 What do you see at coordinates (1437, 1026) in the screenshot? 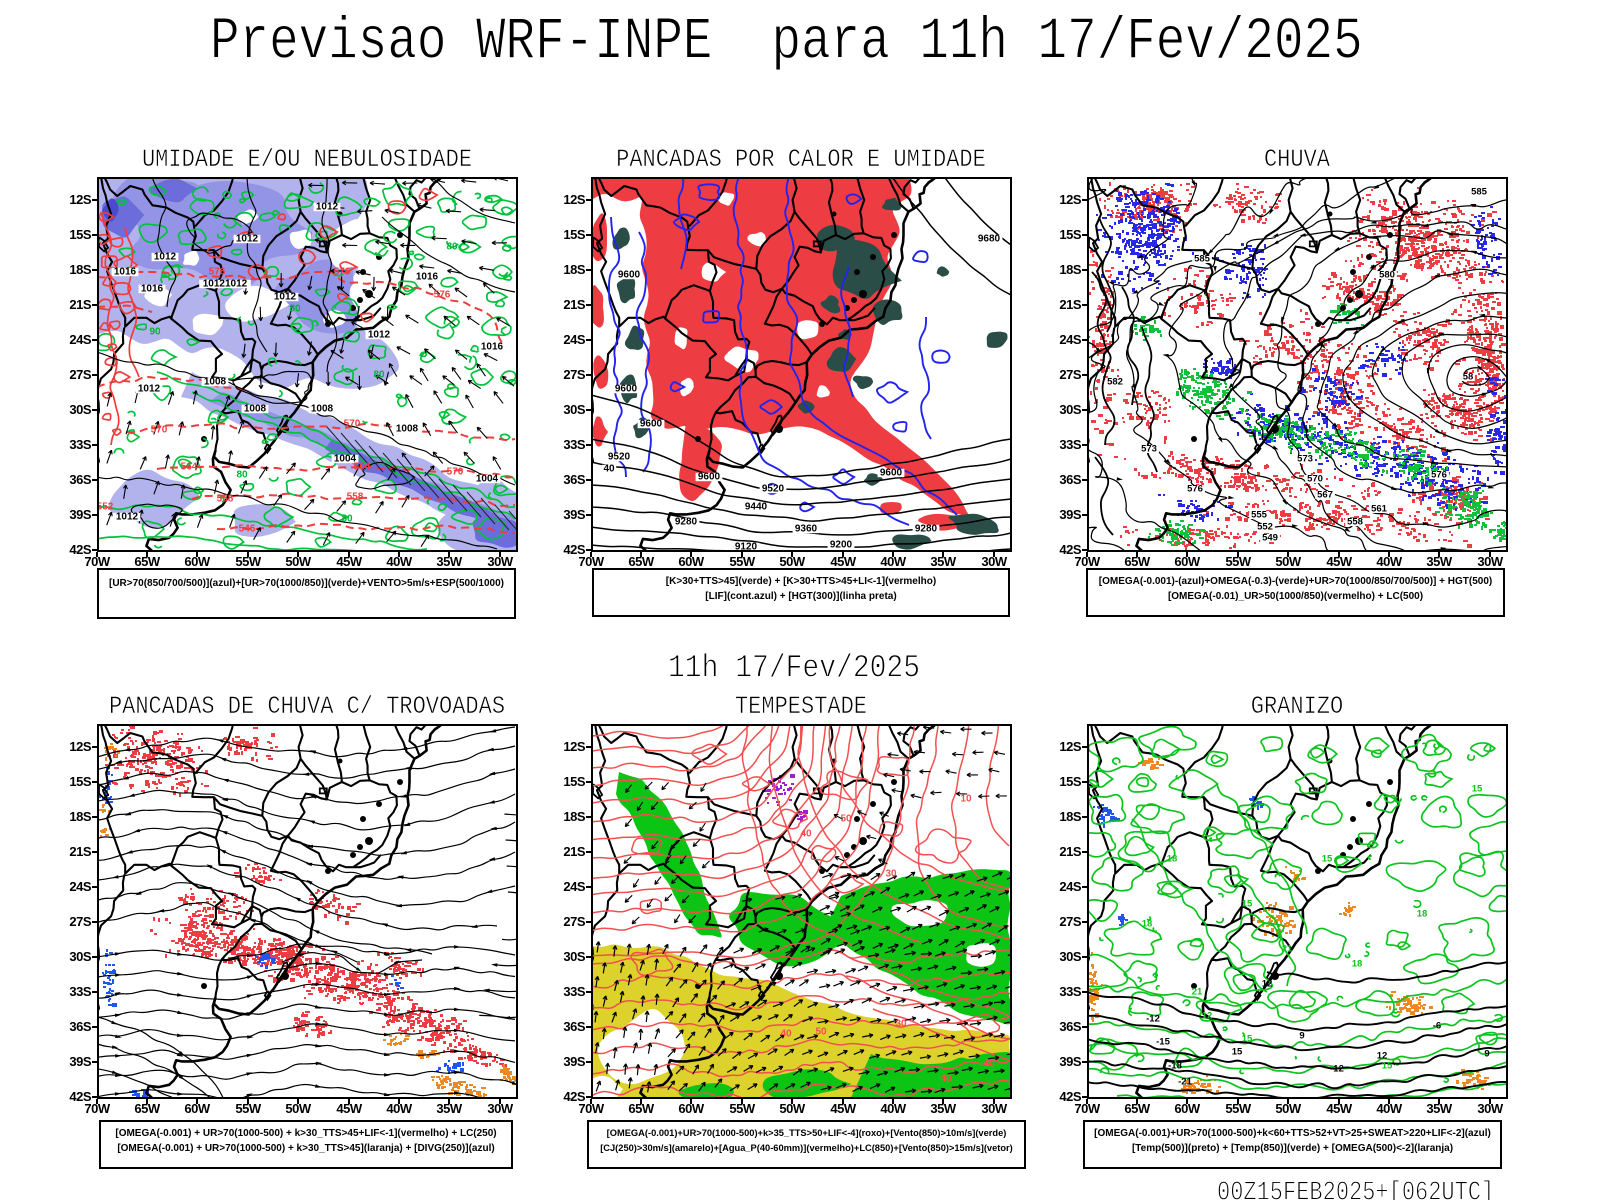
I see `svg-text: -6` at bounding box center [1437, 1026].